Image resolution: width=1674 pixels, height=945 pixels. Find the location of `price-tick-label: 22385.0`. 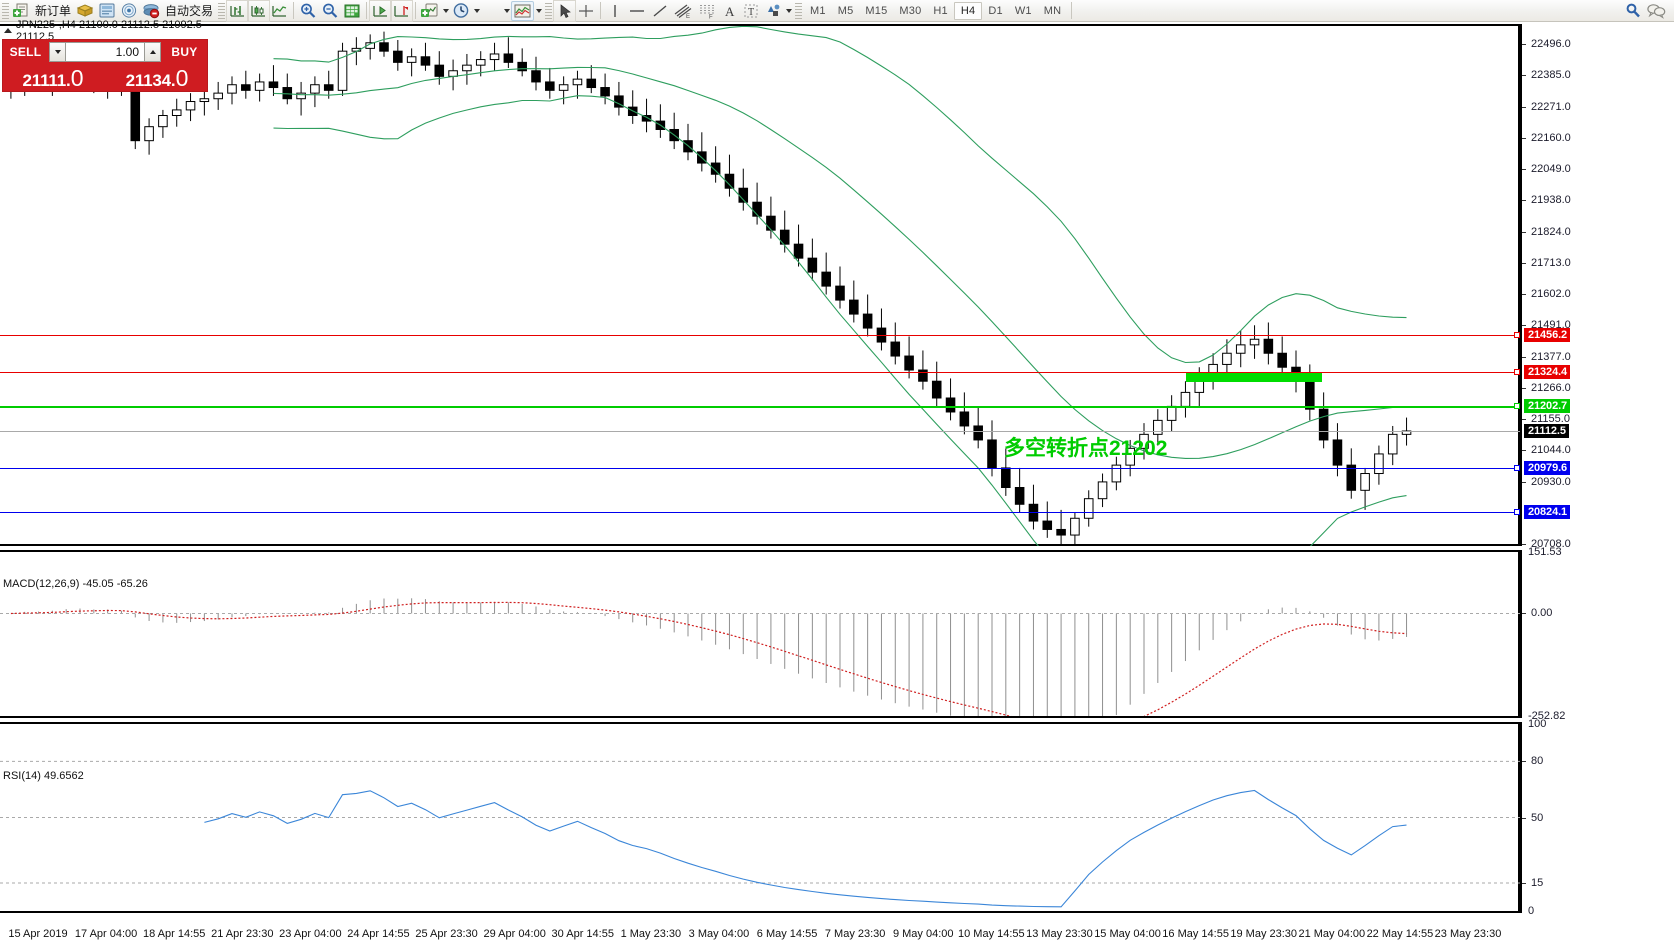

price-tick-label: 22385.0 is located at coordinates (1551, 74).